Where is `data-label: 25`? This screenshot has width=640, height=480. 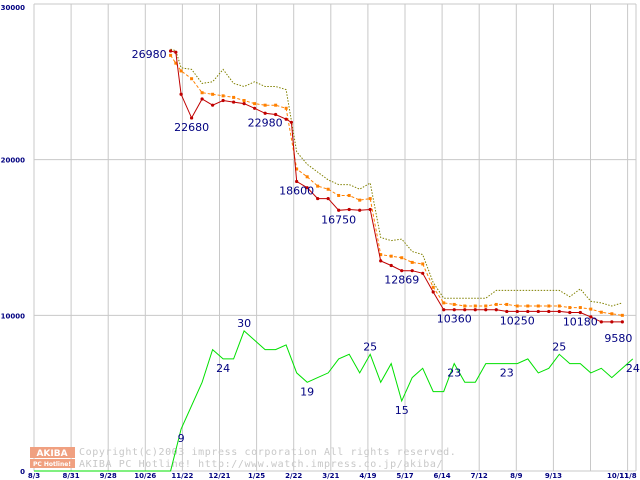
data-label: 25 is located at coordinates (559, 346).